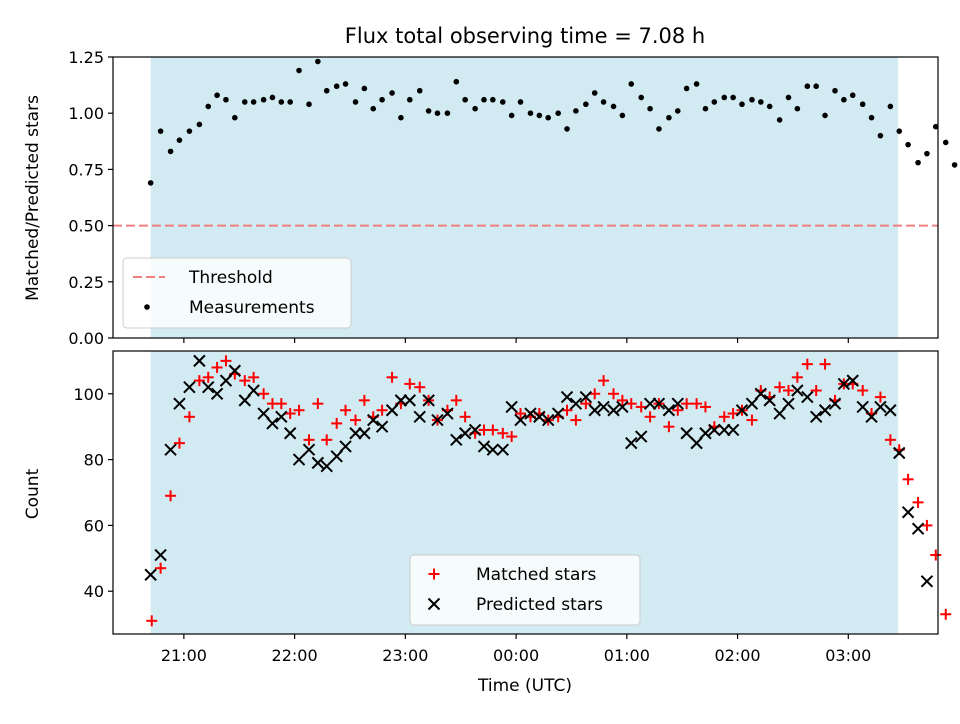 Image resolution: width=960 pixels, height=724 pixels. What do you see at coordinates (252, 308) in the screenshot?
I see `legend-label: Measurements` at bounding box center [252, 308].